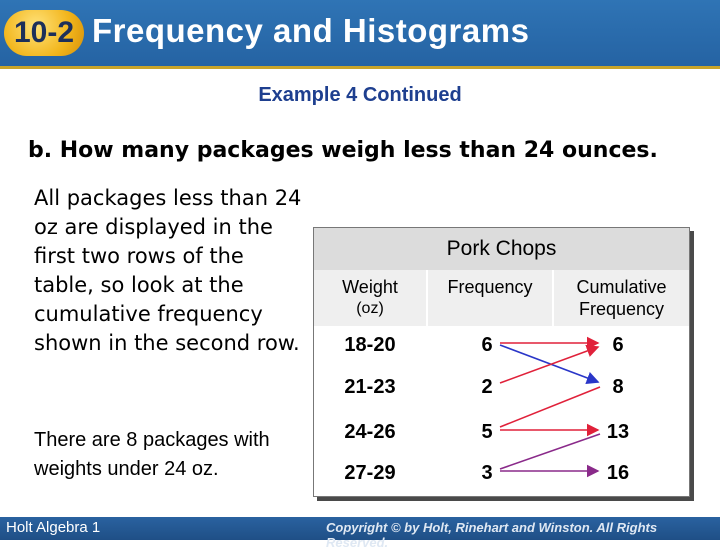 The width and height of the screenshot is (720, 550). What do you see at coordinates (621, 287) in the screenshot?
I see `header-cumulative-label-1: Cumulative` at bounding box center [621, 287].